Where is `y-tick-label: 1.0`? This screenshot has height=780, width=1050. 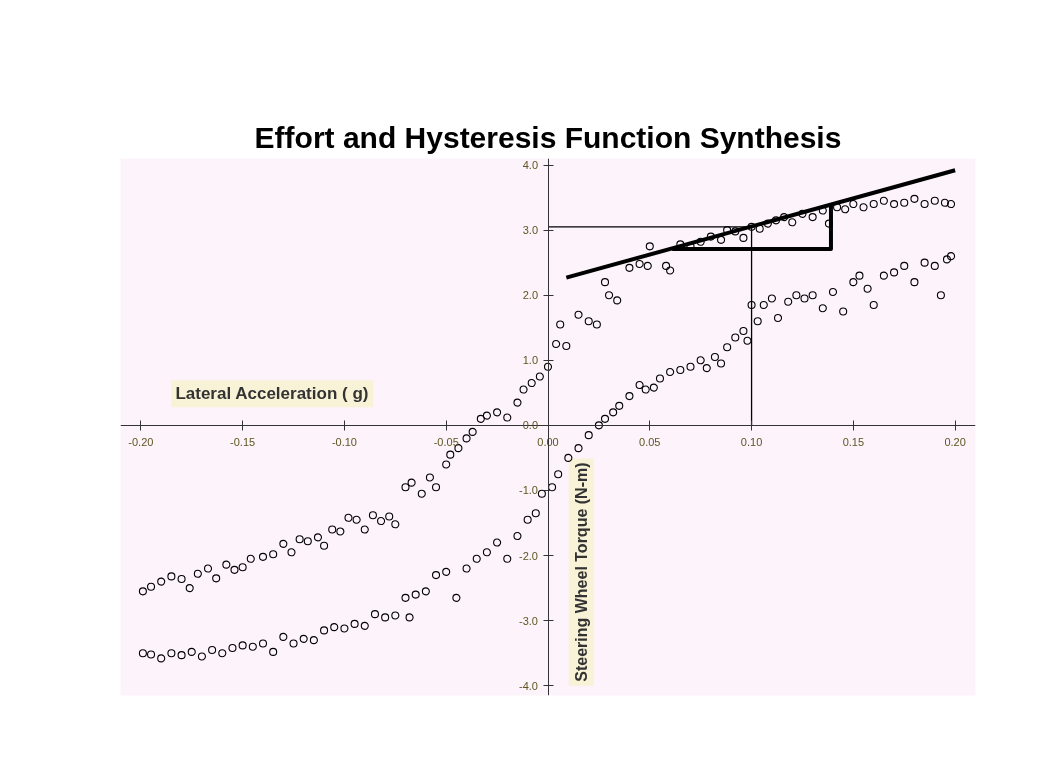
y-tick-label: 1.0 is located at coordinates (530, 360).